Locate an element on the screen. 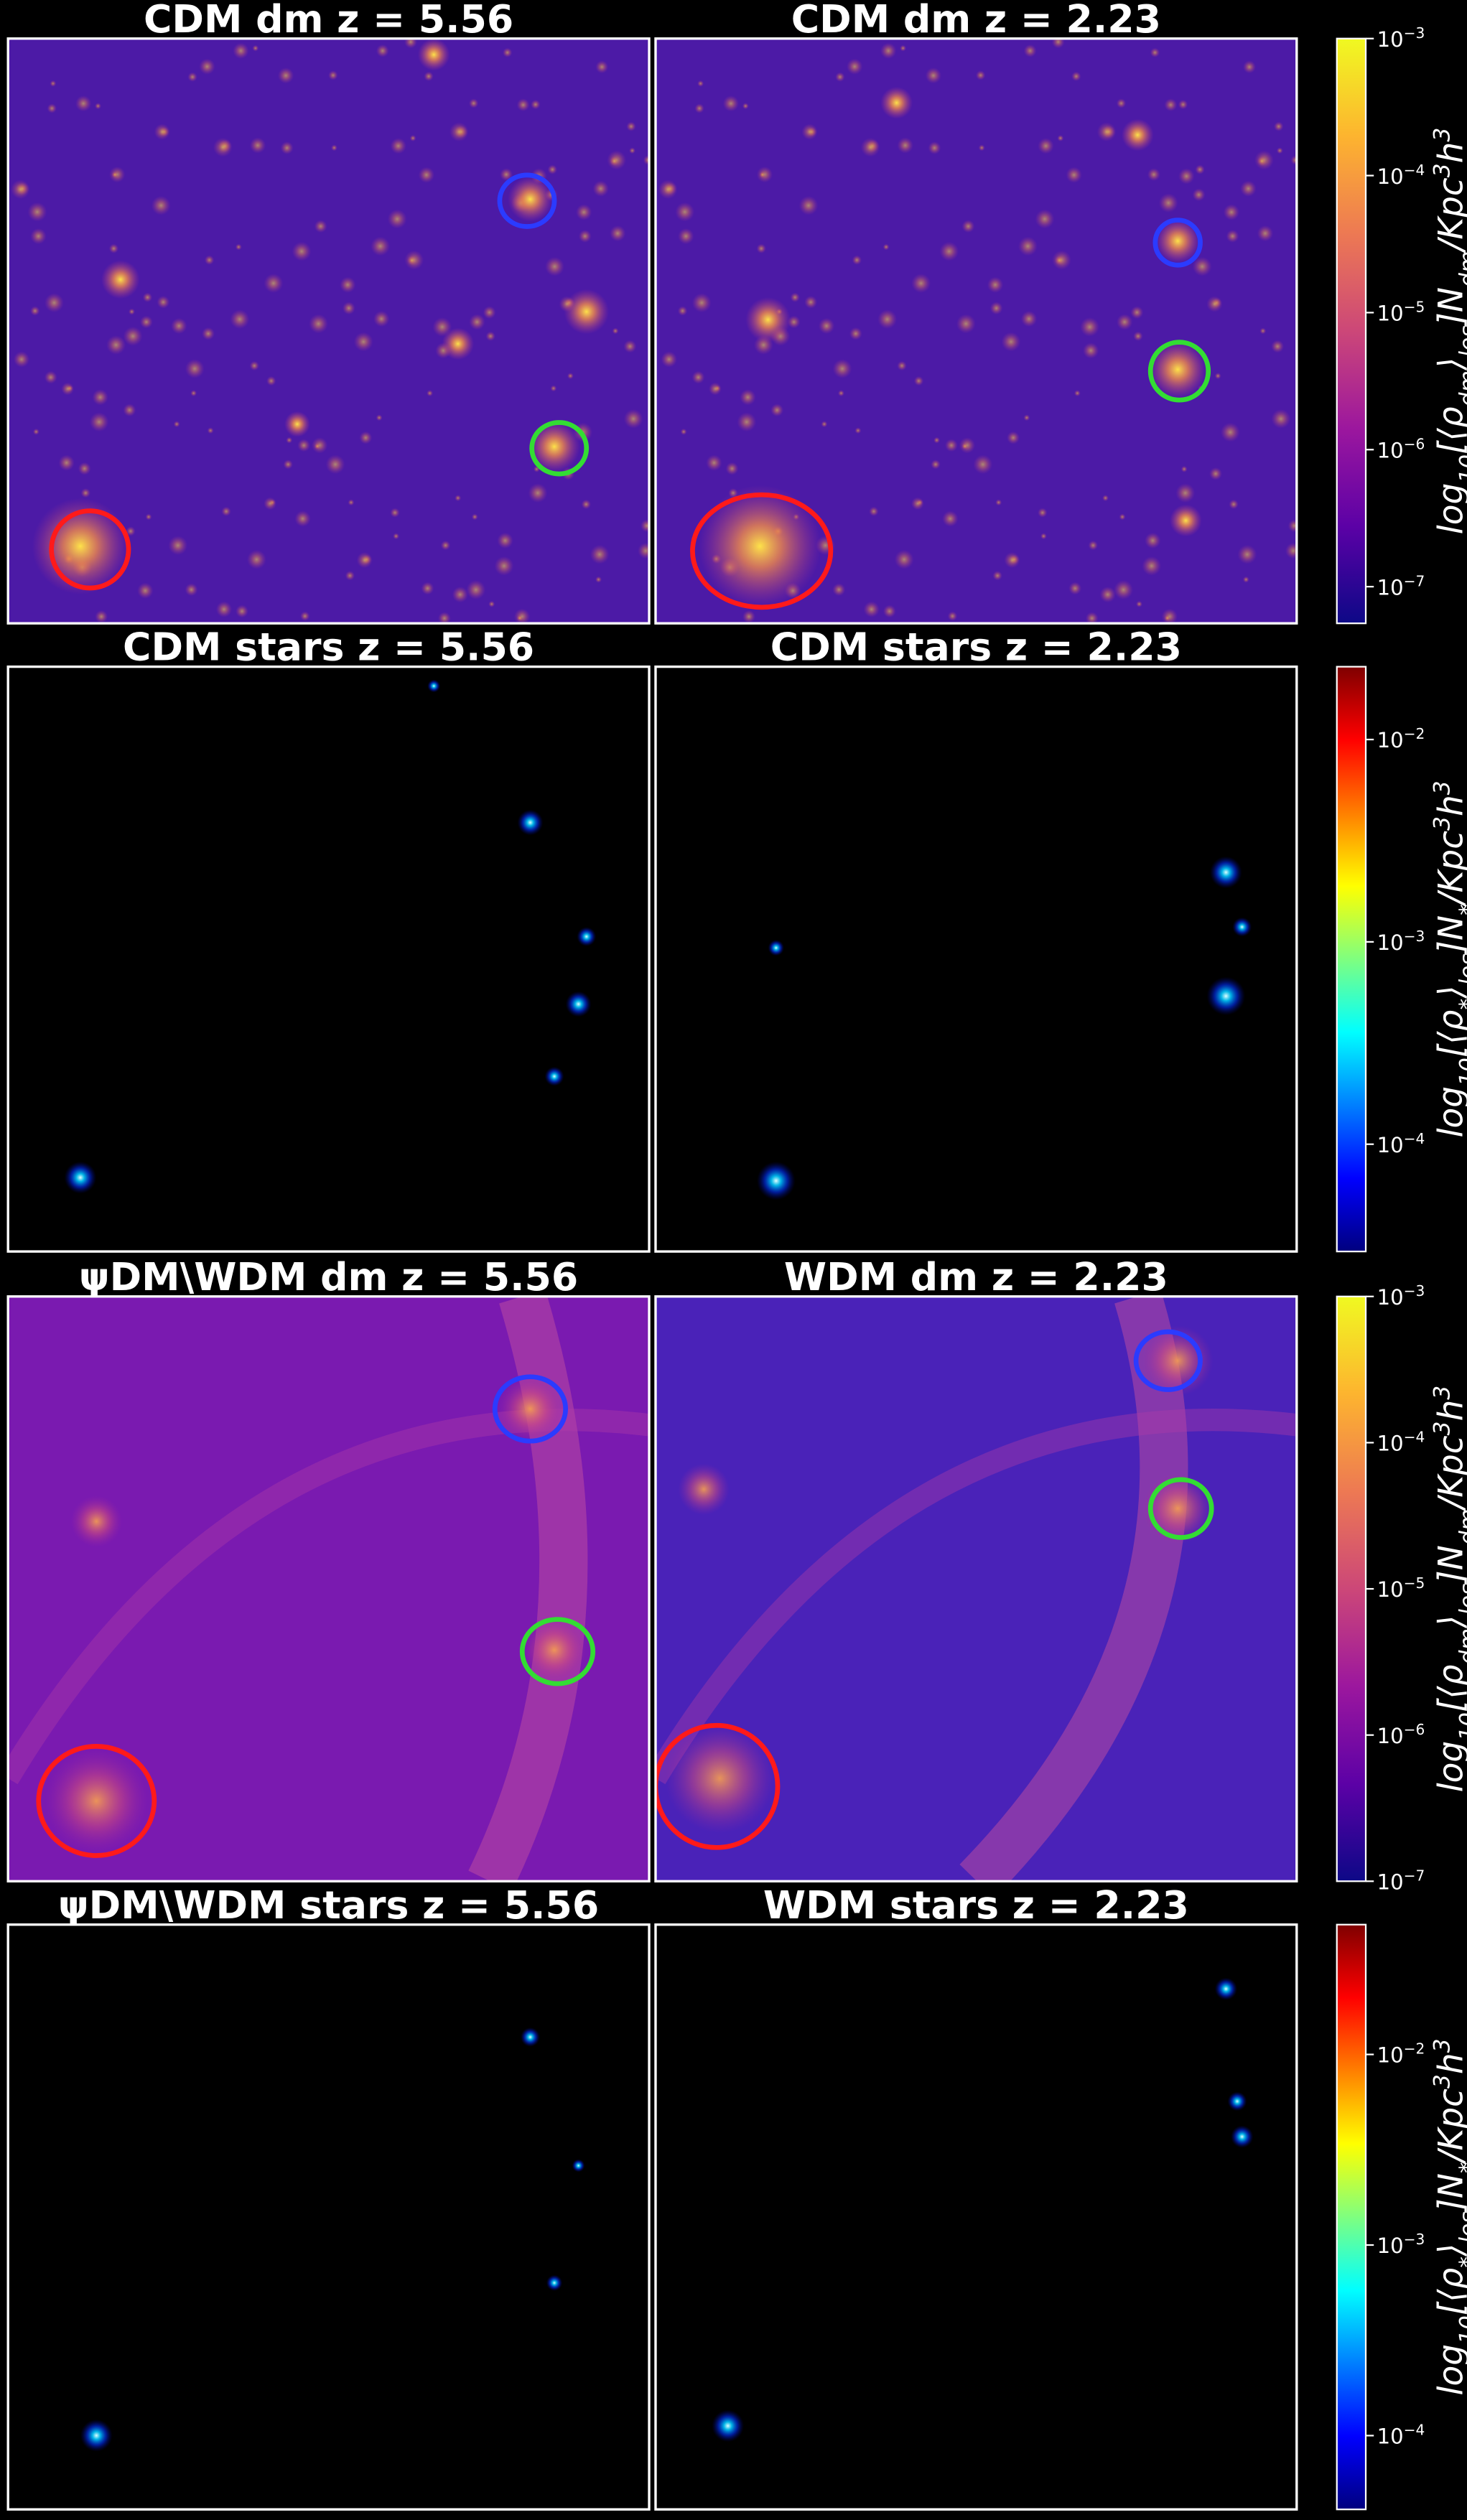 The image size is (1467, 2520). panel-title: CDM stars z = 2.23 is located at coordinates (976, 647).